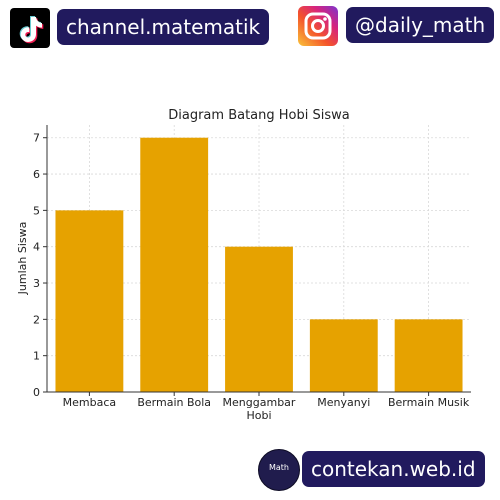  What do you see at coordinates (22, 259) in the screenshot?
I see `y-axis-label: Jumlah Siswa` at bounding box center [22, 259].